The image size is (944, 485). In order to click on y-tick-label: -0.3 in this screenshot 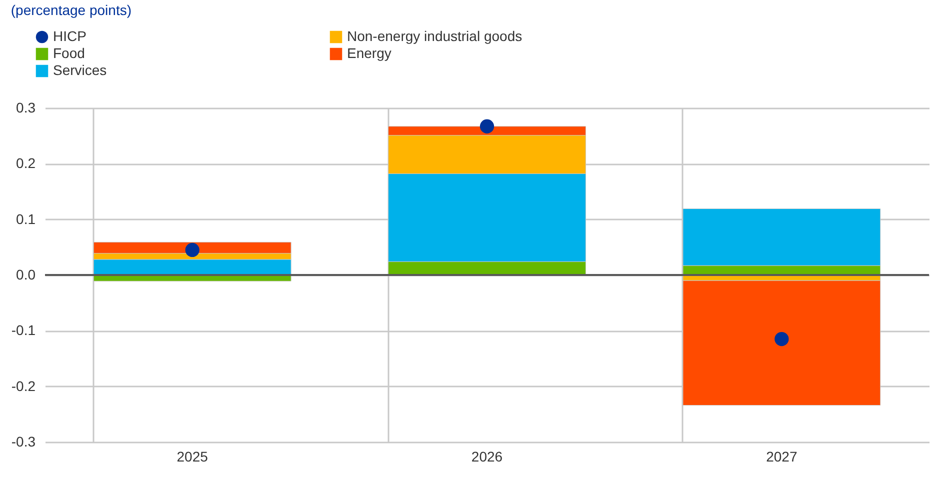, I will do `click(23, 442)`.